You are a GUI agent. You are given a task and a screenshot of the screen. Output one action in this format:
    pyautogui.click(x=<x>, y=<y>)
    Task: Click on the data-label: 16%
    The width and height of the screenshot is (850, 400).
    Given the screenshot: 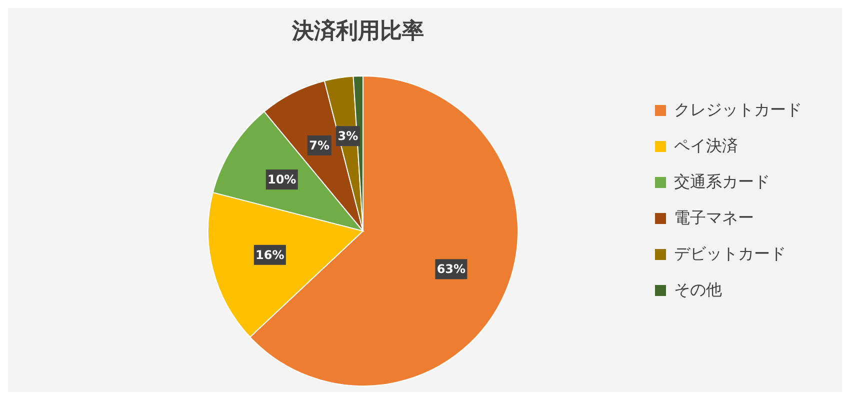 What is the action you would take?
    pyautogui.click(x=270, y=255)
    